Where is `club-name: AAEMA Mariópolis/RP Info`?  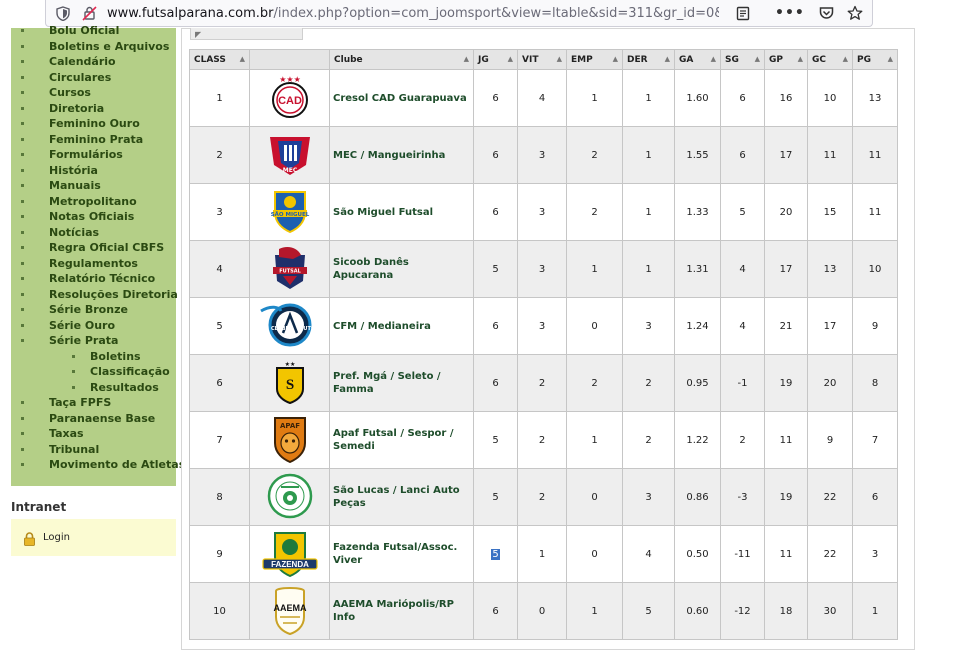 club-name: AAEMA Mariópolis/RP Info is located at coordinates (401, 611).